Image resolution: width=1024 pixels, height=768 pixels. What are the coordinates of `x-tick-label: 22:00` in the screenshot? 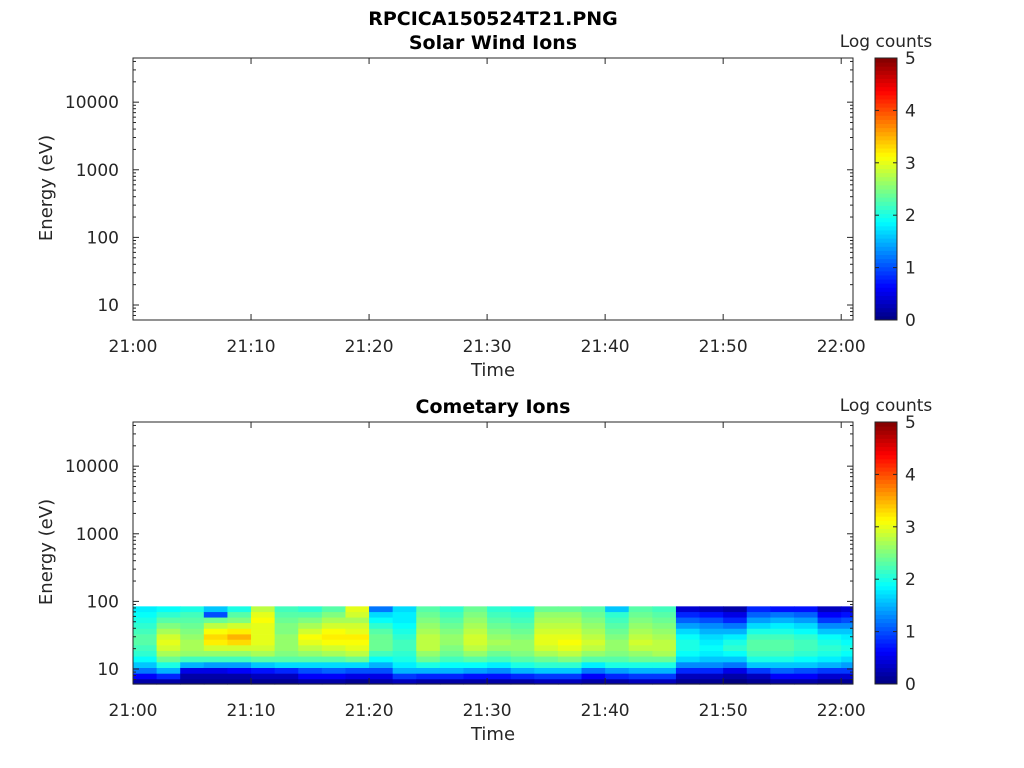 It's located at (841, 711).